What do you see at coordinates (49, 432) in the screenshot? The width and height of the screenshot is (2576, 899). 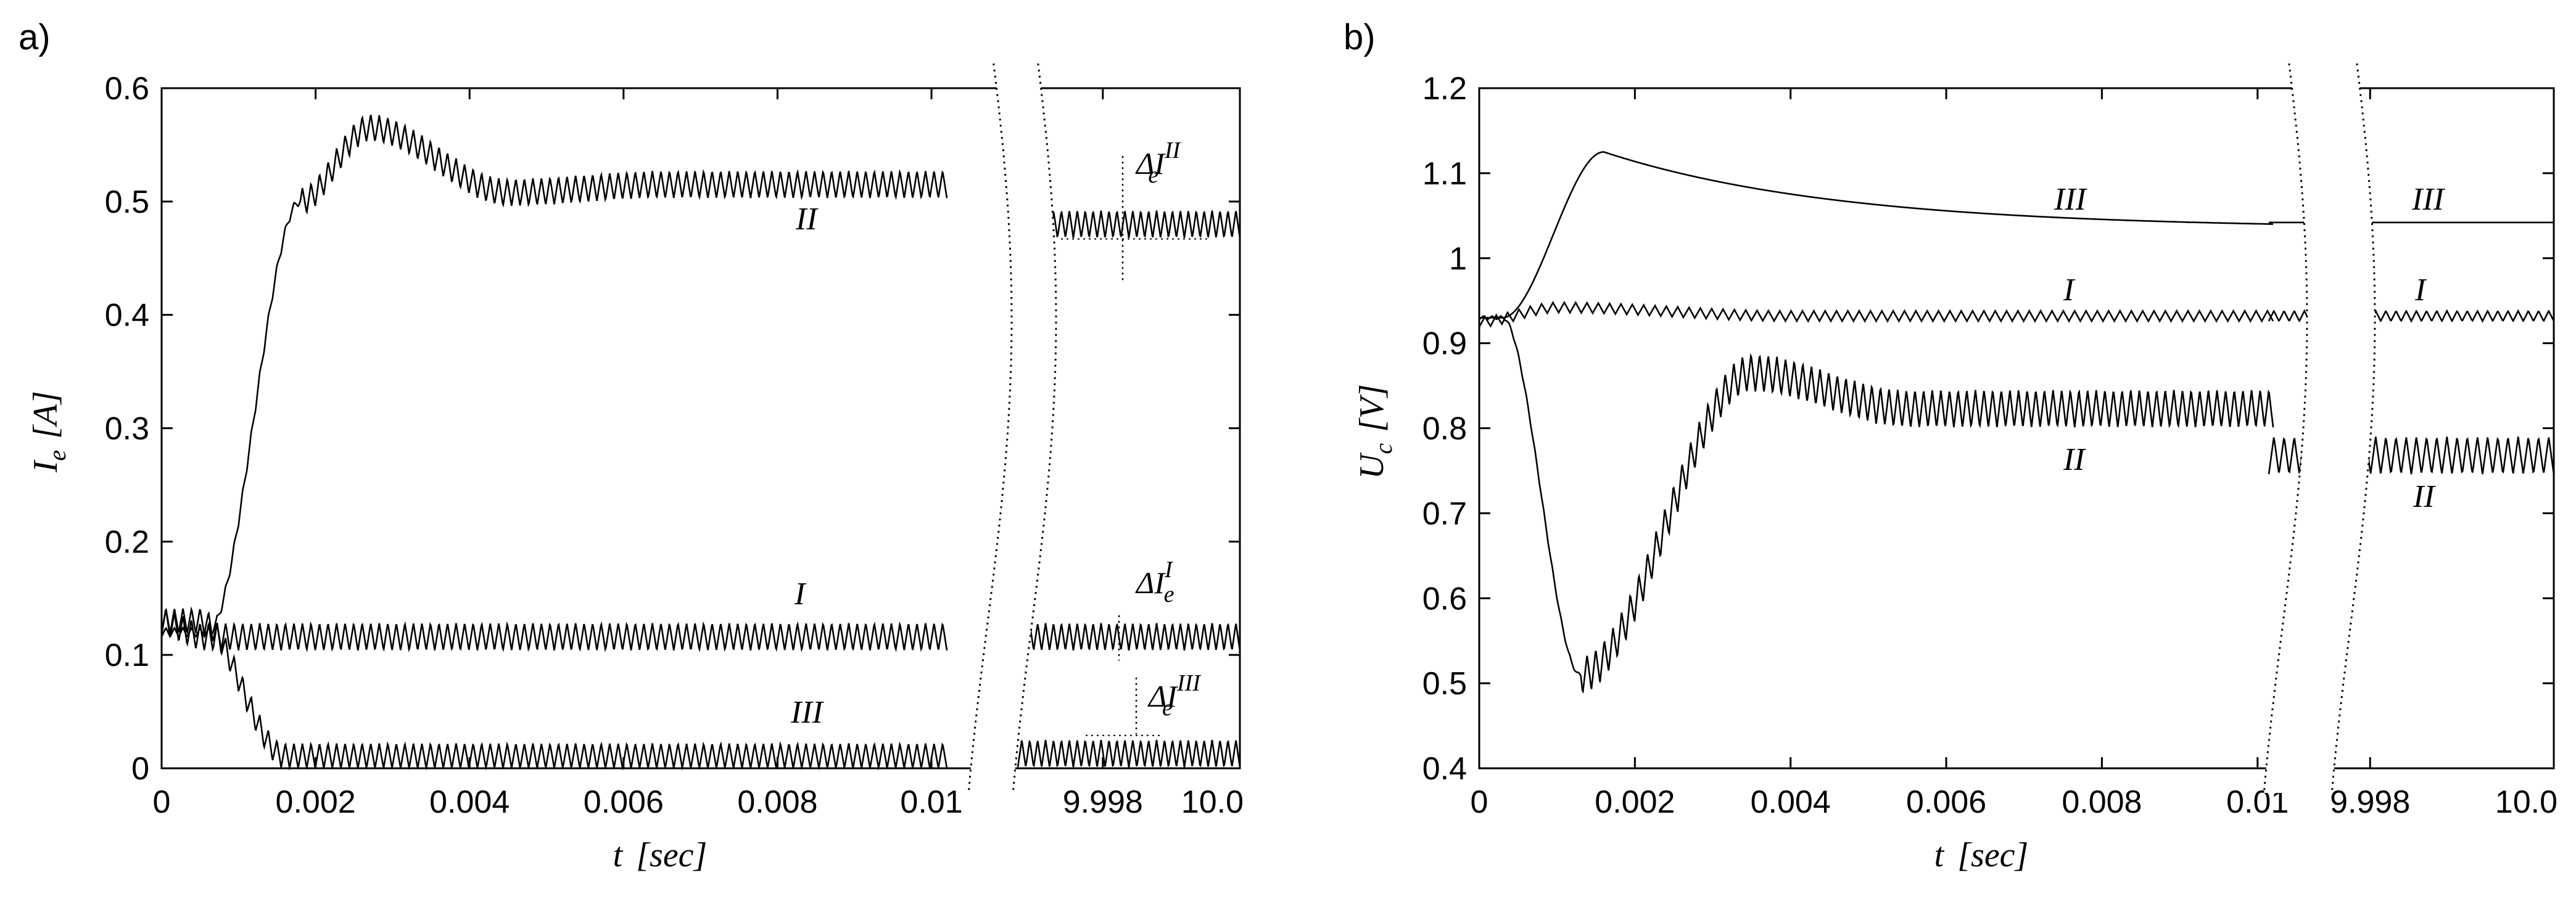 I see `panel-a-y-axis-title: Ie[A]` at bounding box center [49, 432].